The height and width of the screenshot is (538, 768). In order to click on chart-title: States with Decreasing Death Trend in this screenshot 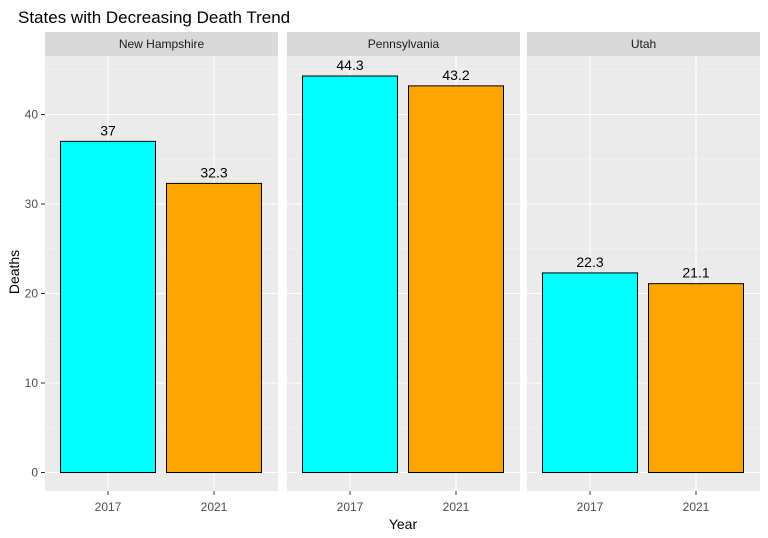, I will do `click(154, 17)`.